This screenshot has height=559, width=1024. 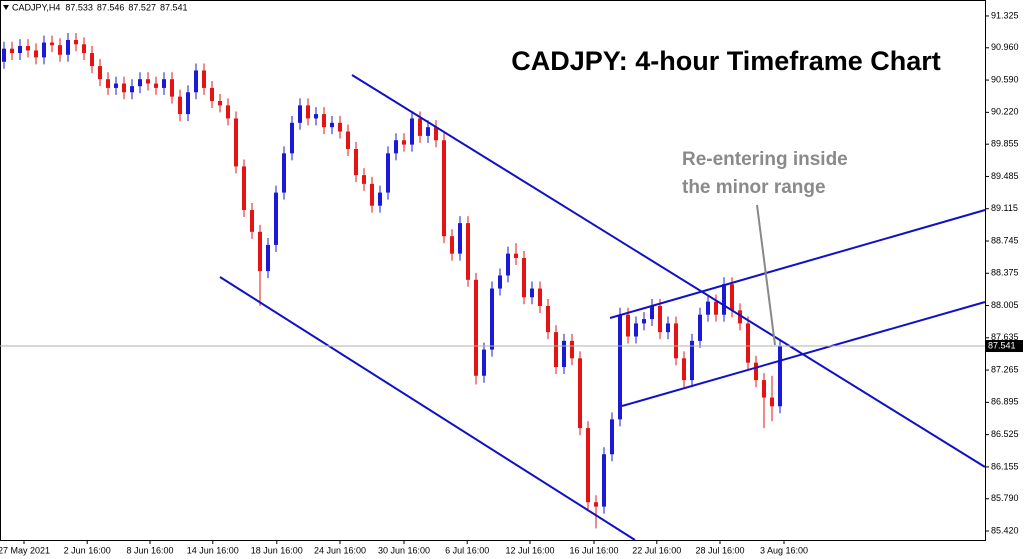 What do you see at coordinates (1005, 530) in the screenshot?
I see `y-tick-label: 85.420` at bounding box center [1005, 530].